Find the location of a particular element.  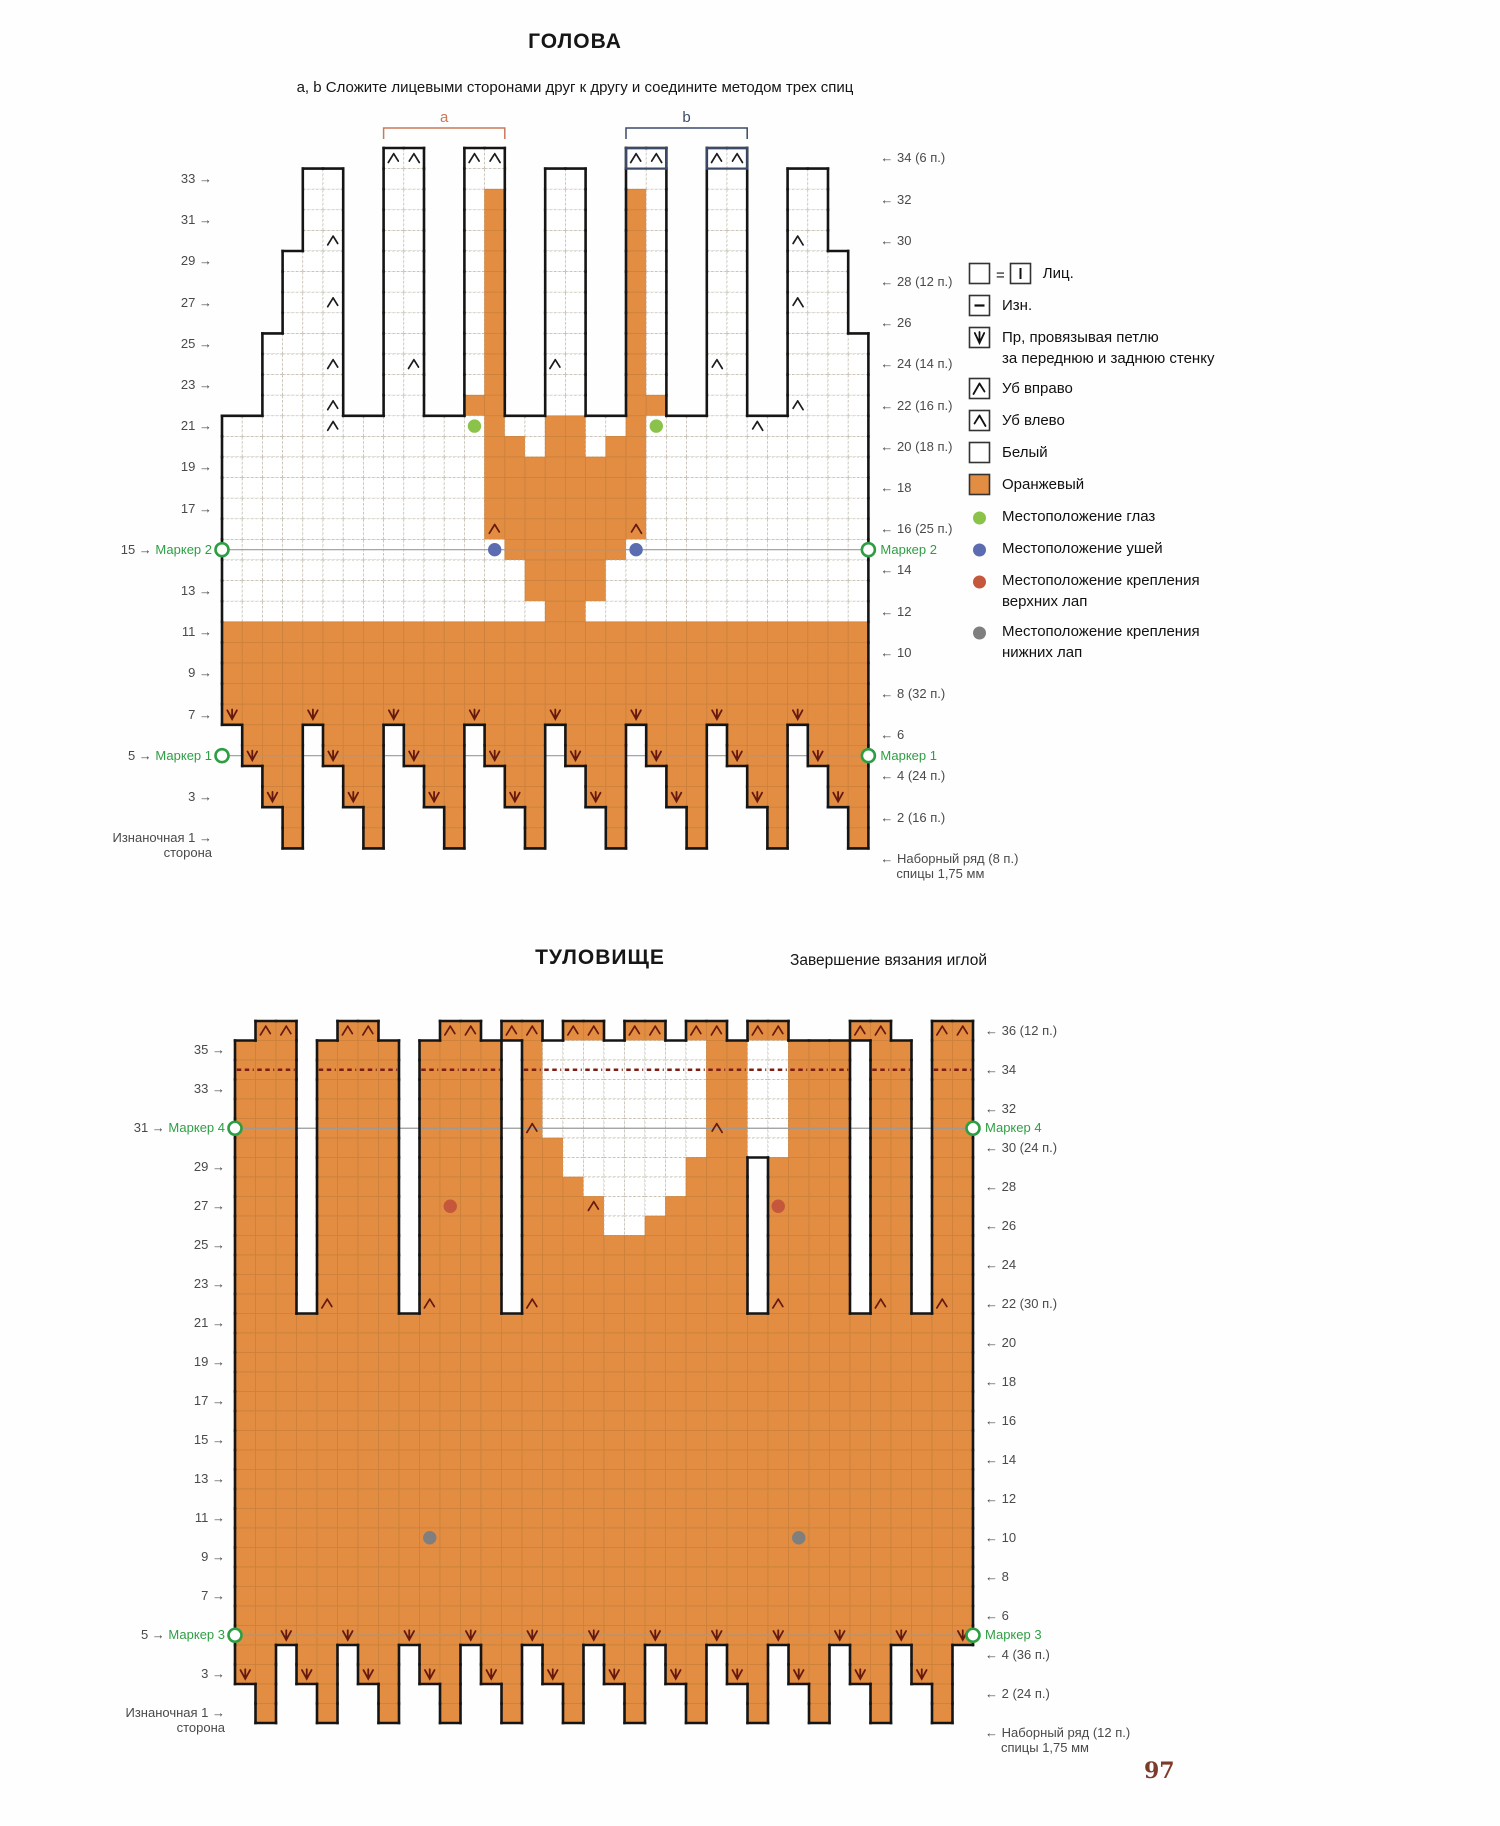

body-row-label-left: 19 → is located at coordinates (209, 1362).